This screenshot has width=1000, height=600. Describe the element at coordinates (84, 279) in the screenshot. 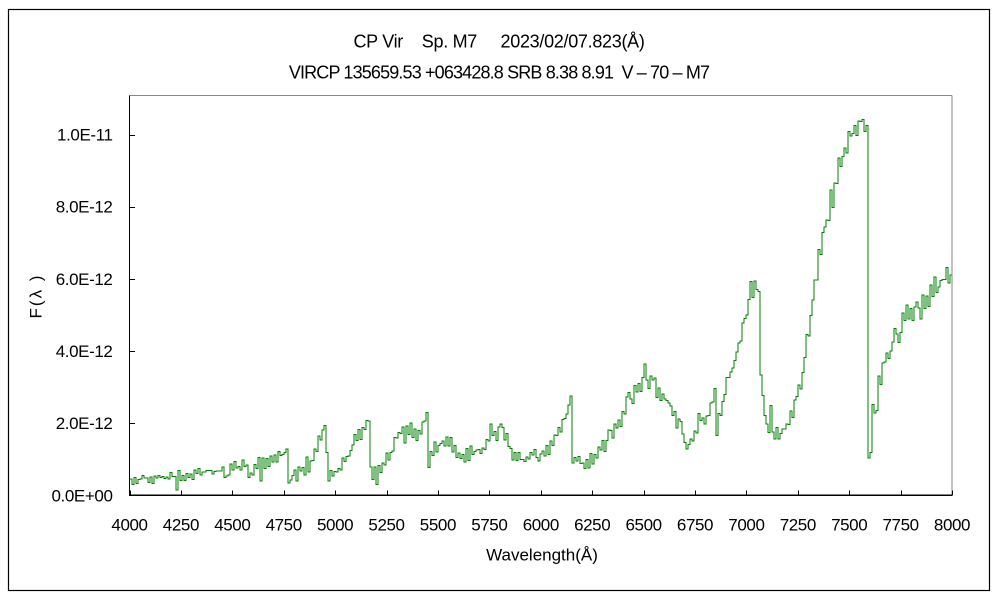

I see `svg-text: 6.0E-12` at that location.